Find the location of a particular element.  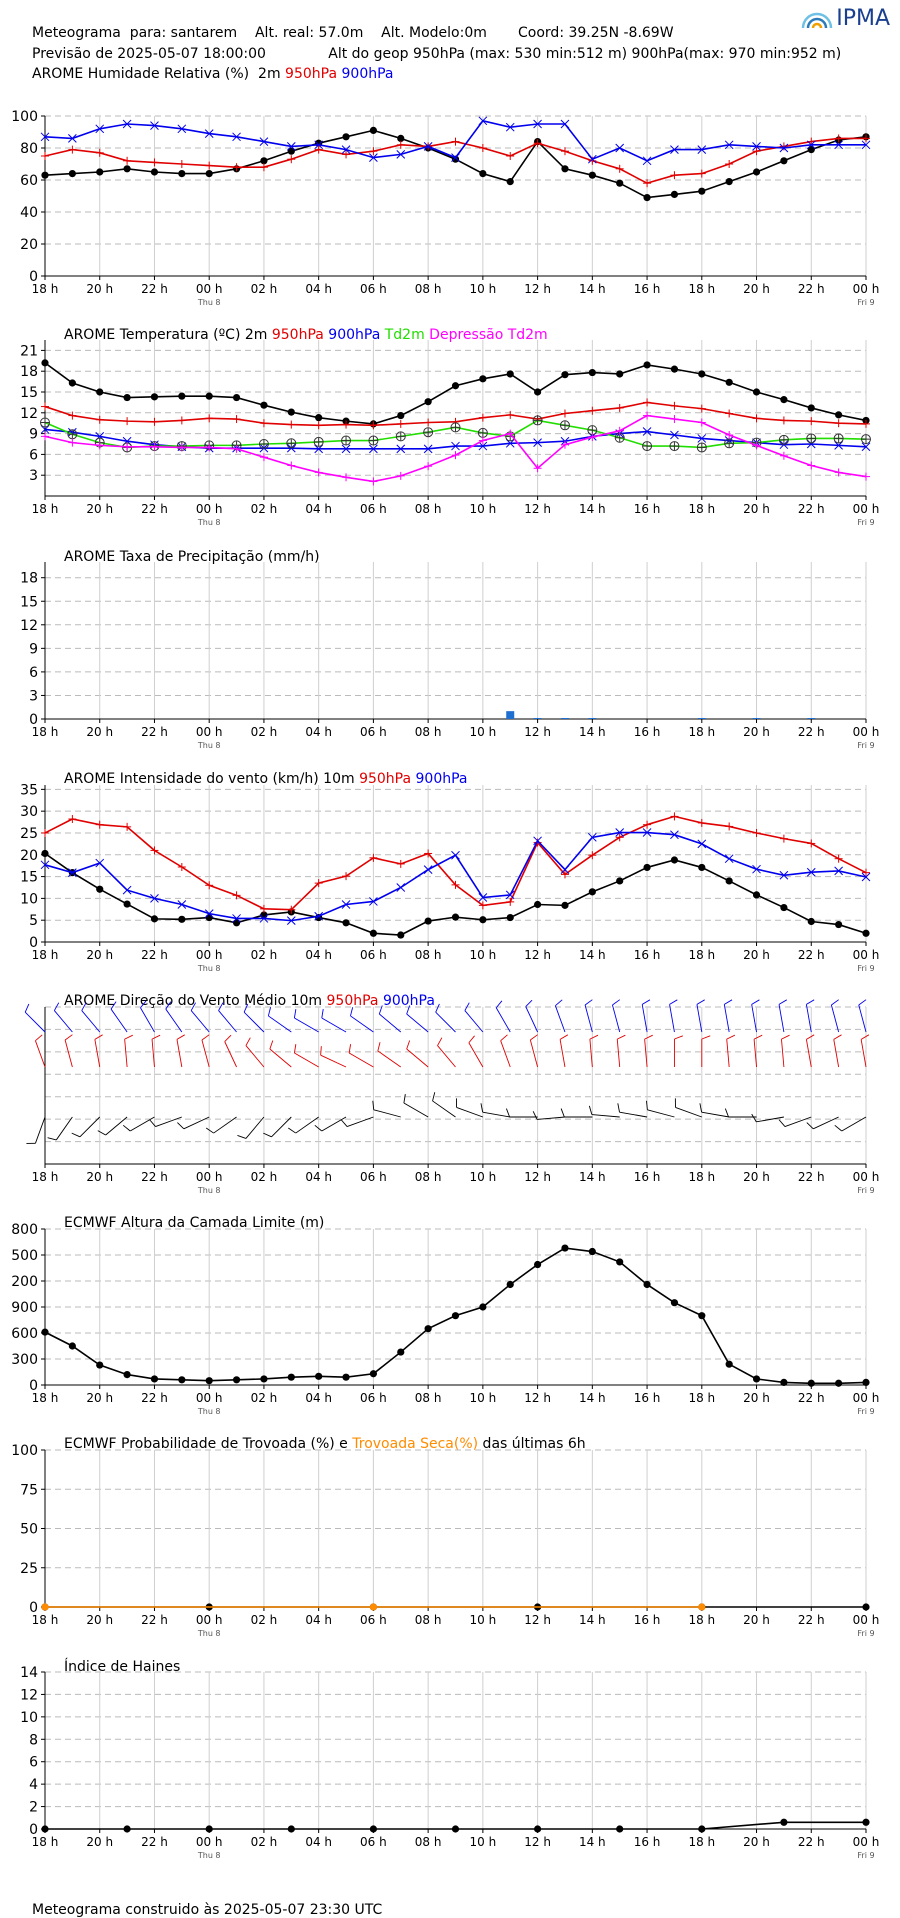

y-tick-label: 3 is located at coordinates (33, 696).